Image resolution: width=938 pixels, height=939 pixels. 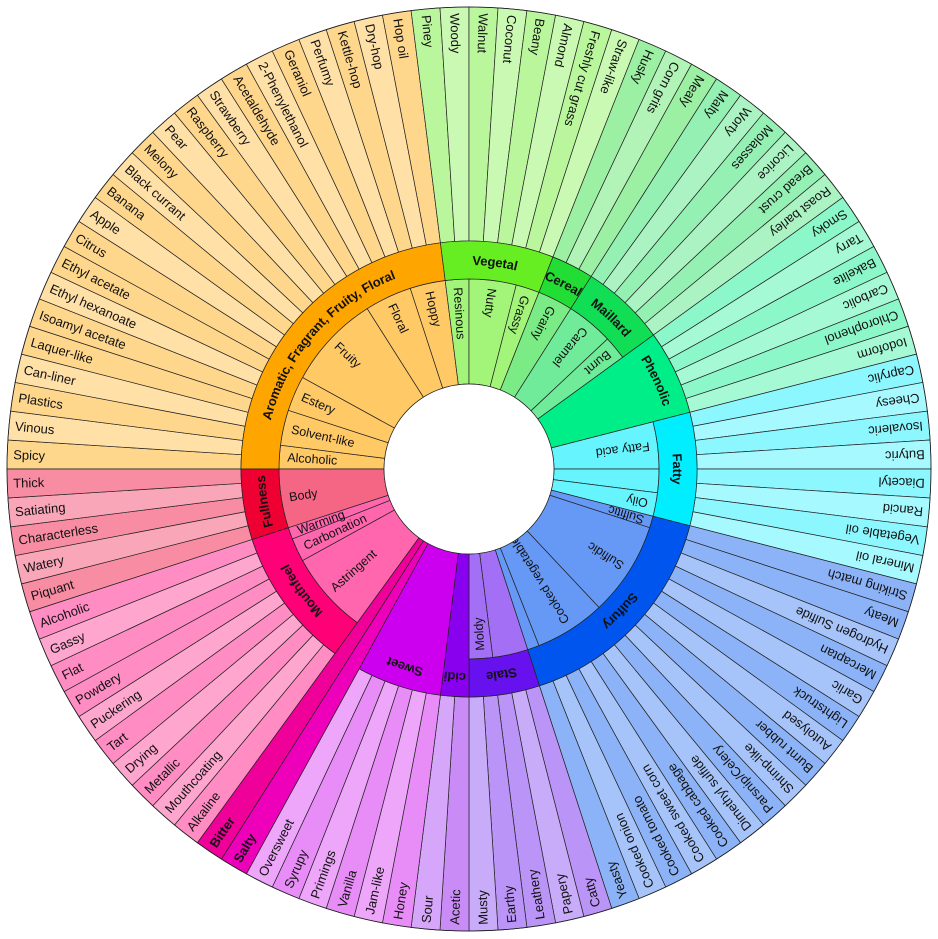 I want to click on descriptor-label: Walnut, so click(x=483, y=33).